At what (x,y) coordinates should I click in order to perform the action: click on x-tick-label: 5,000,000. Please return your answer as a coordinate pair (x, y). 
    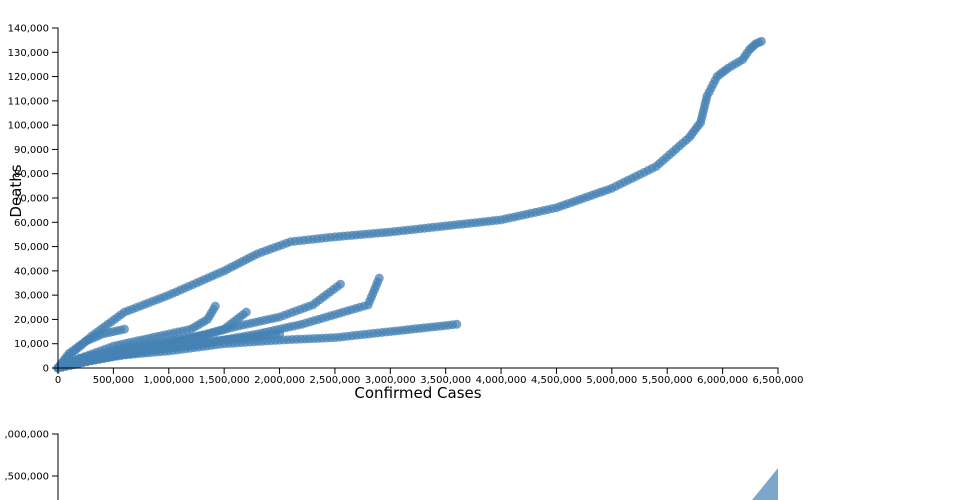
    Looking at the image, I should click on (611, 380).